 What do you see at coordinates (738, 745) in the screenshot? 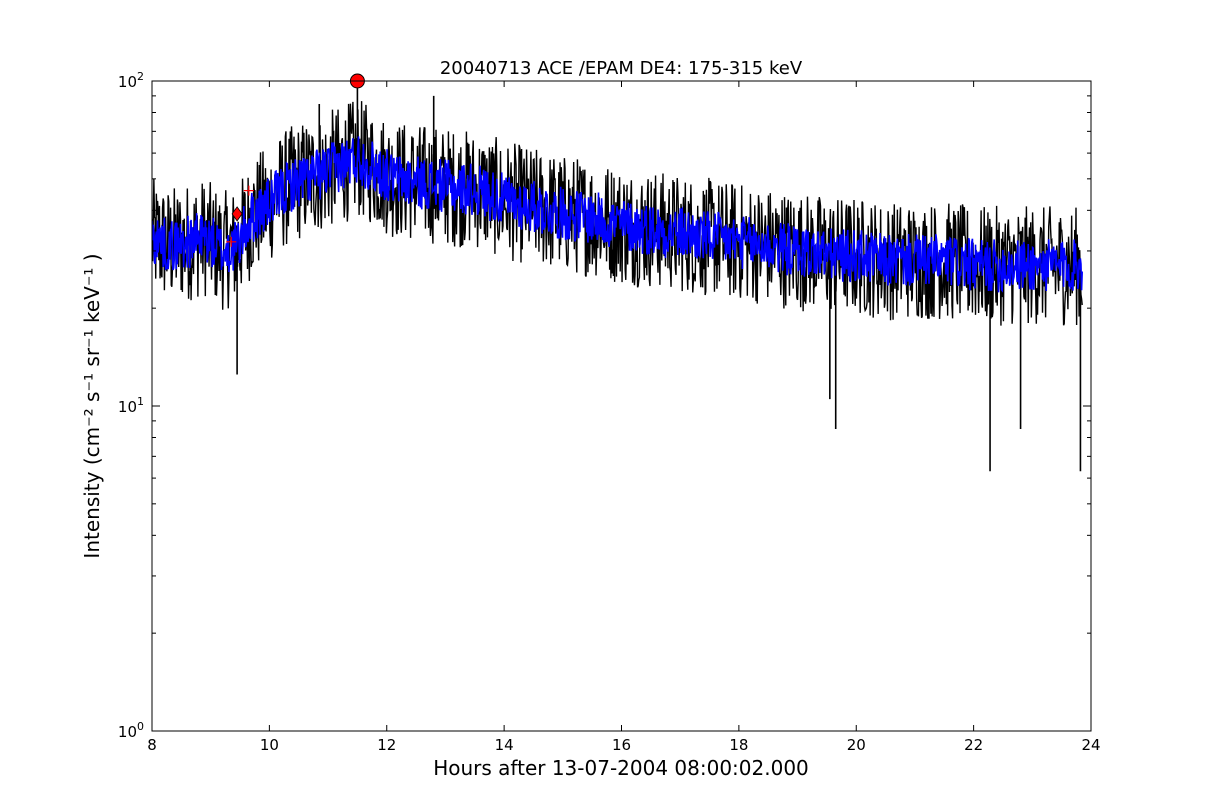
I see `x-tick-label: 18` at bounding box center [738, 745].